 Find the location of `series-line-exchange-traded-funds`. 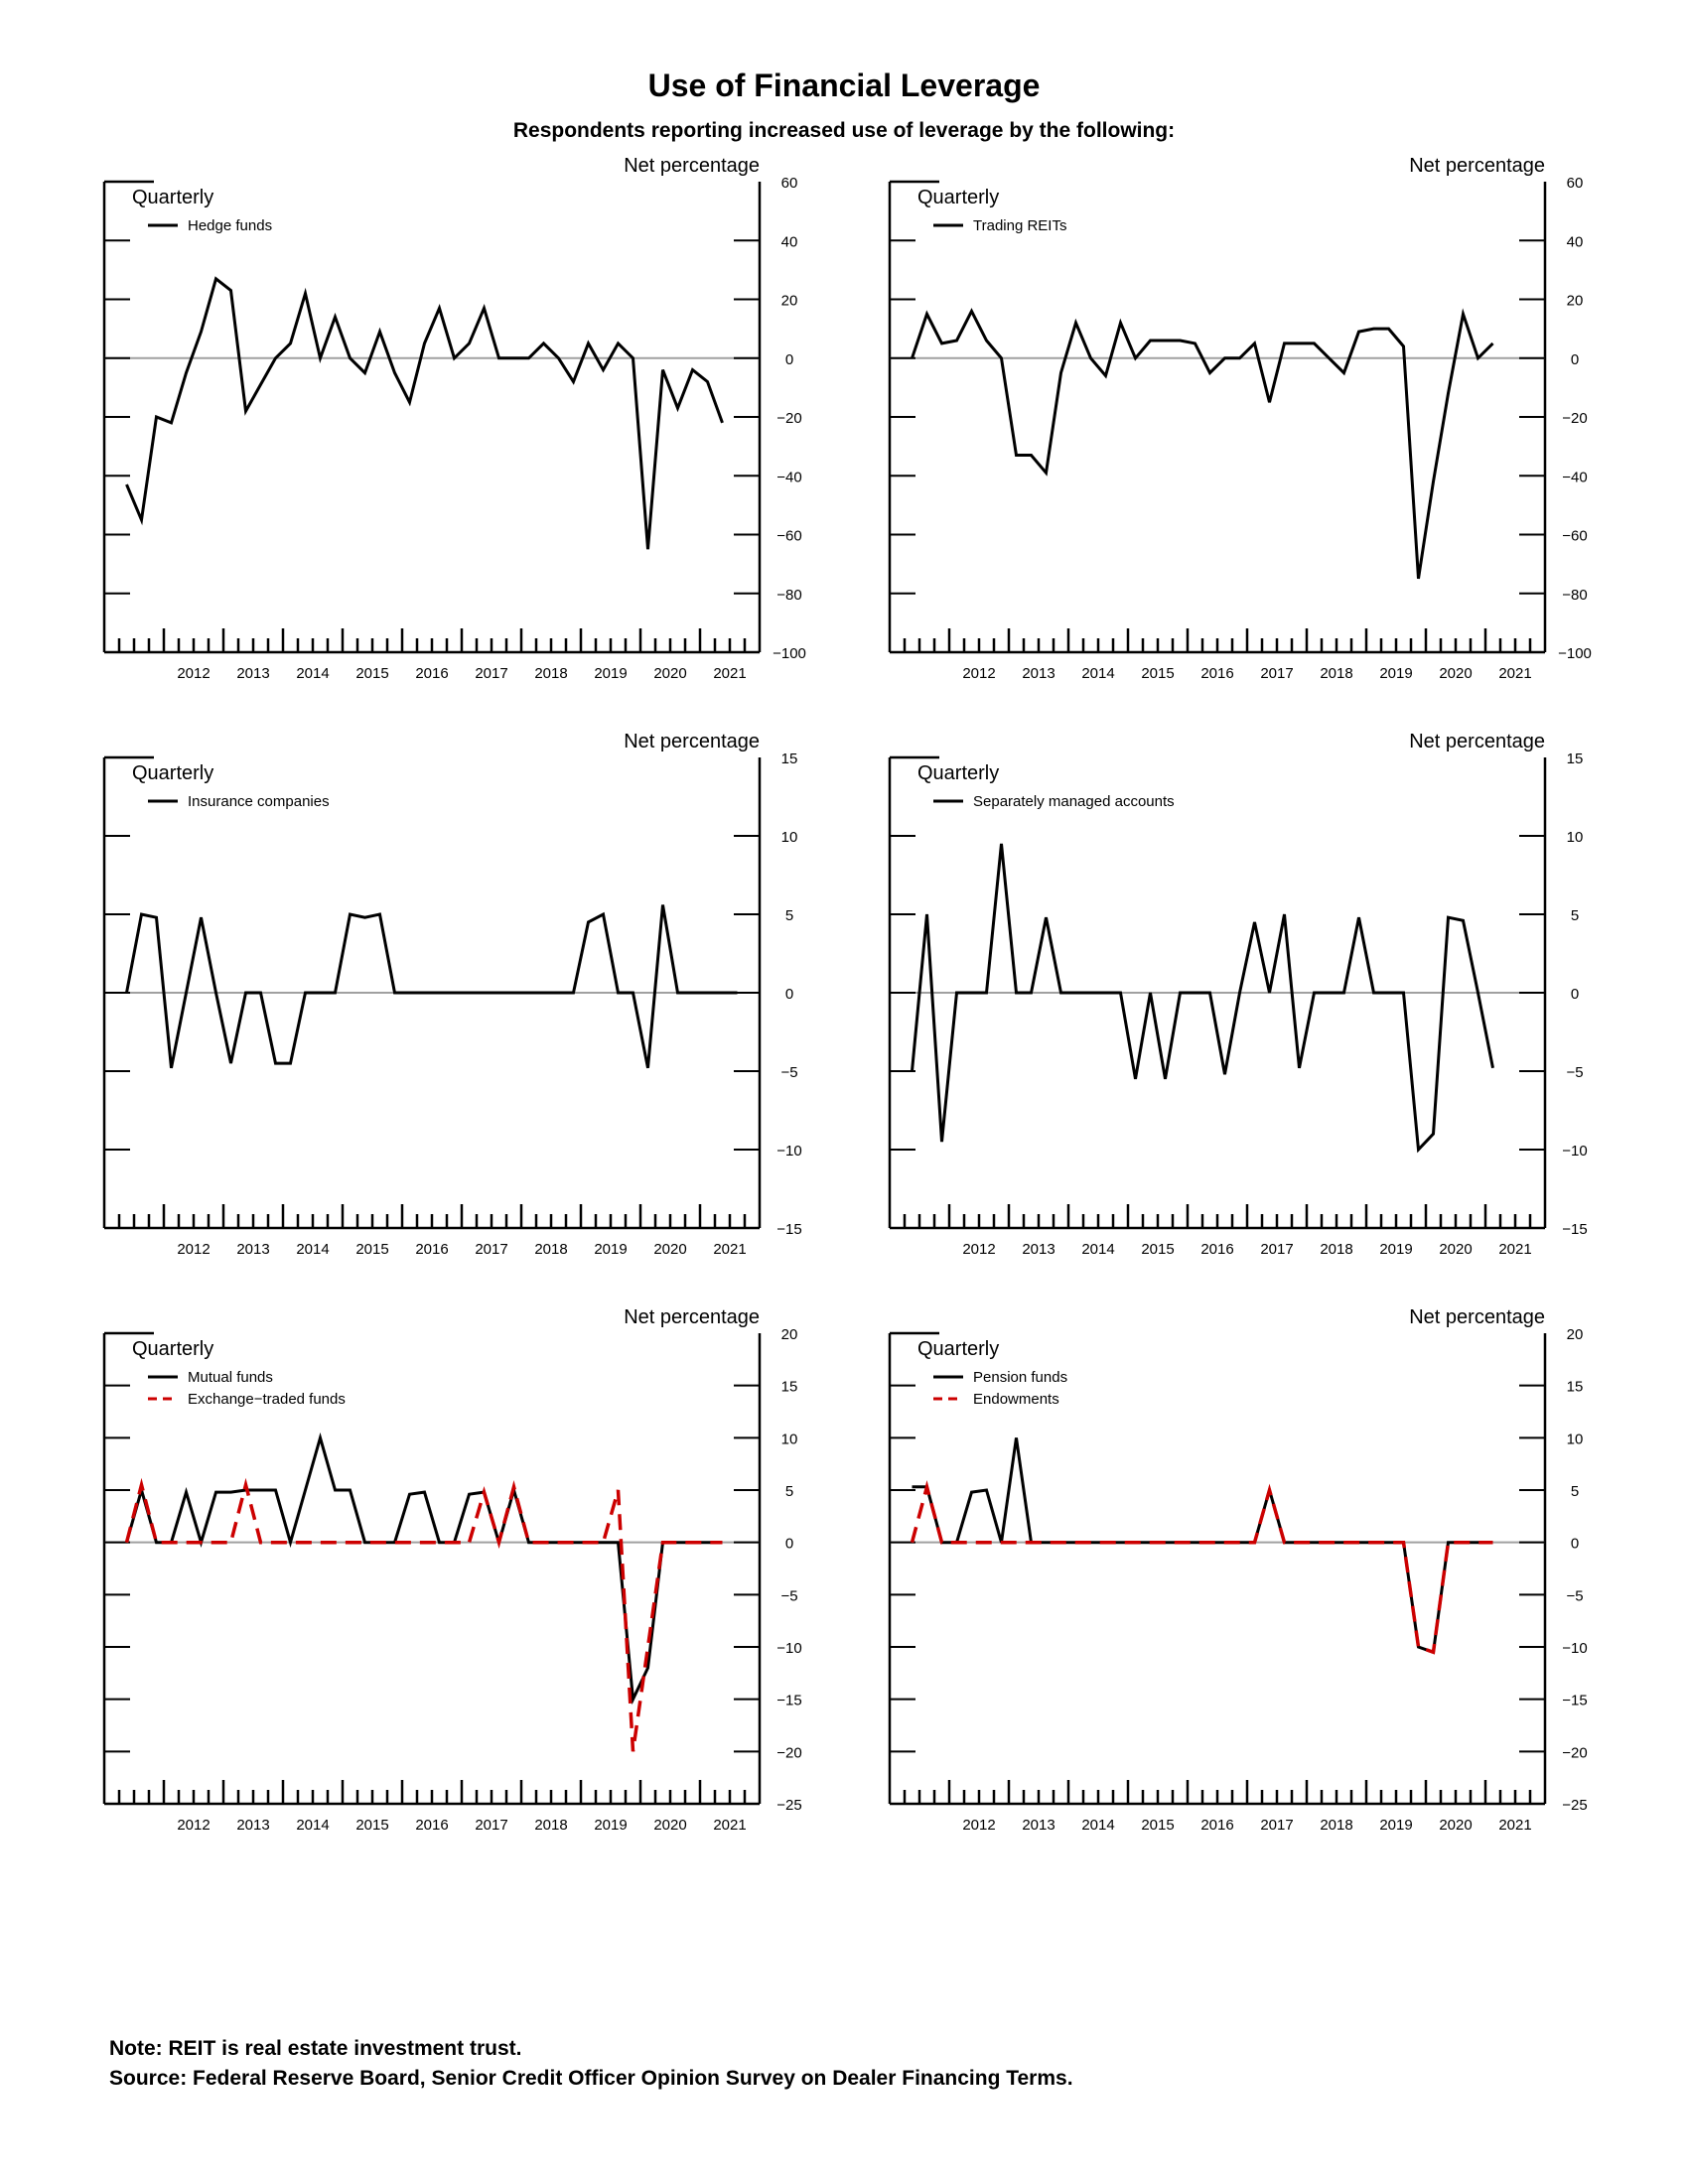

series-line-exchange-traded-funds is located at coordinates (423, 1614).